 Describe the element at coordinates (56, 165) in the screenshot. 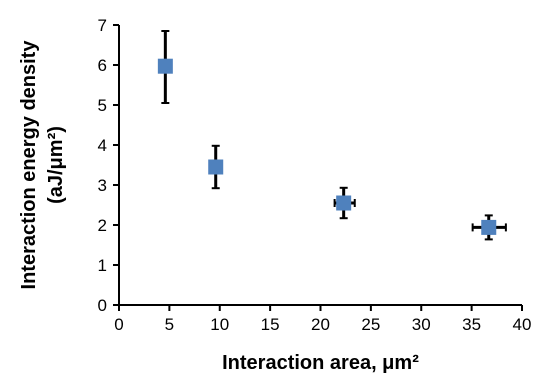

I see `y-axis-title-line-2: (aJ/μm²)` at that location.